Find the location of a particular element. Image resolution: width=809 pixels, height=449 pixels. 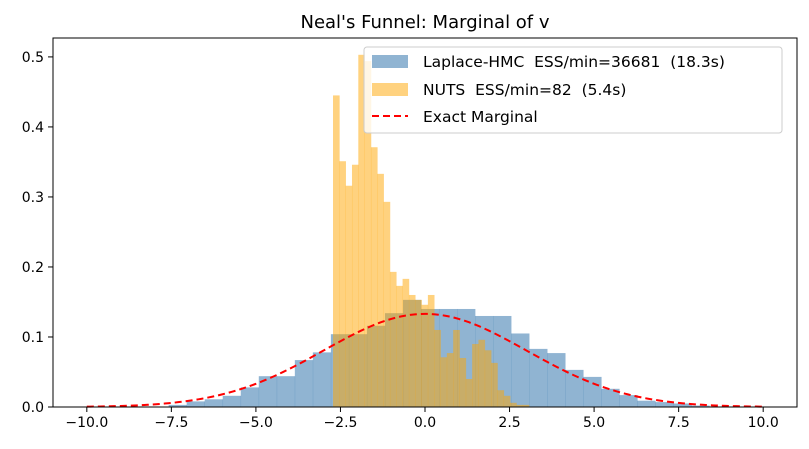

y-tick-label: 0.0 is located at coordinates (33, 408).